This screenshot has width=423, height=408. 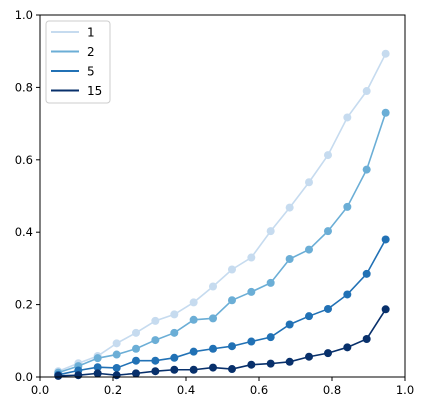 What do you see at coordinates (259, 390) in the screenshot?
I see `x-tick-label: 0.6` at bounding box center [259, 390].